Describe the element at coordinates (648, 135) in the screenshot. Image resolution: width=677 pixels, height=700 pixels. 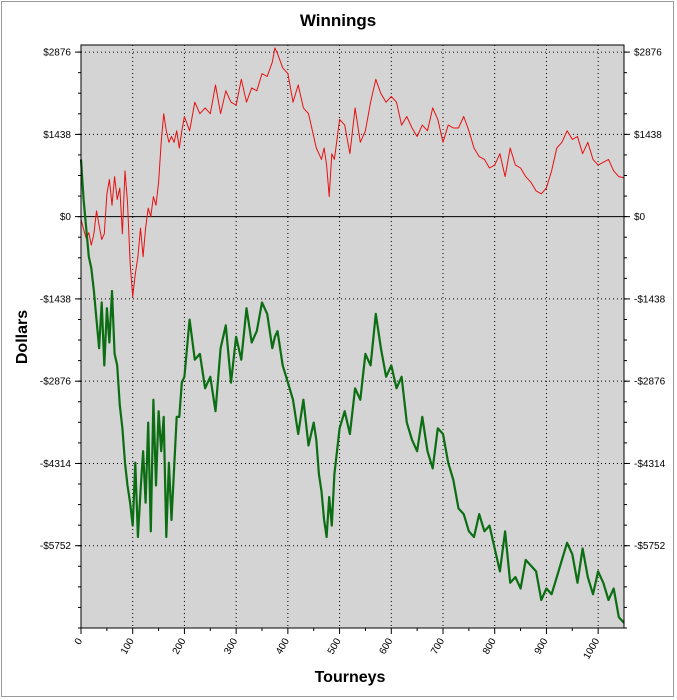
I see `y-tick-label-right: $1438` at that location.